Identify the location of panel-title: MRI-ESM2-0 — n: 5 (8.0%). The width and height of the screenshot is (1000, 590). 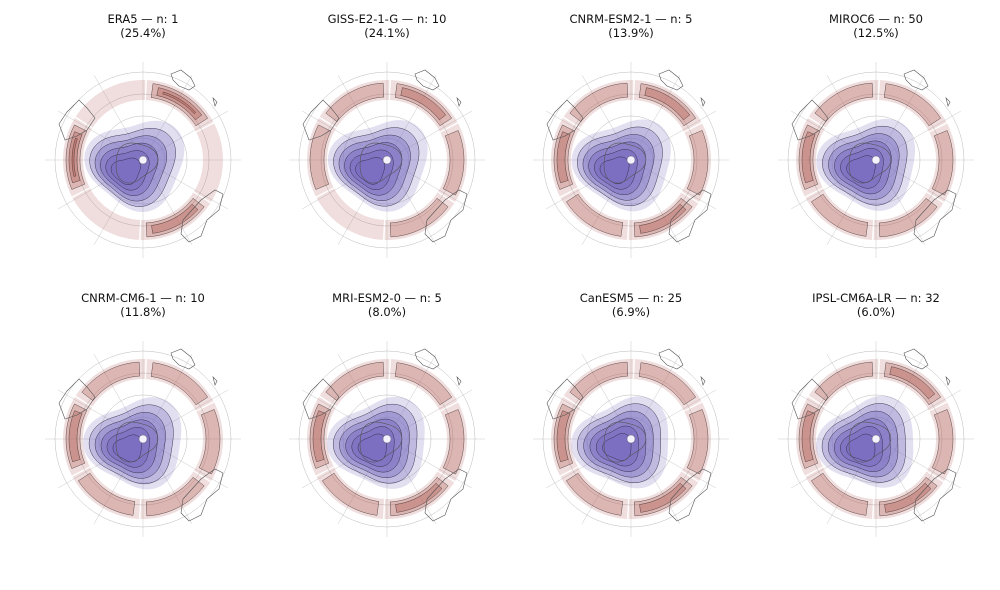
(387, 305).